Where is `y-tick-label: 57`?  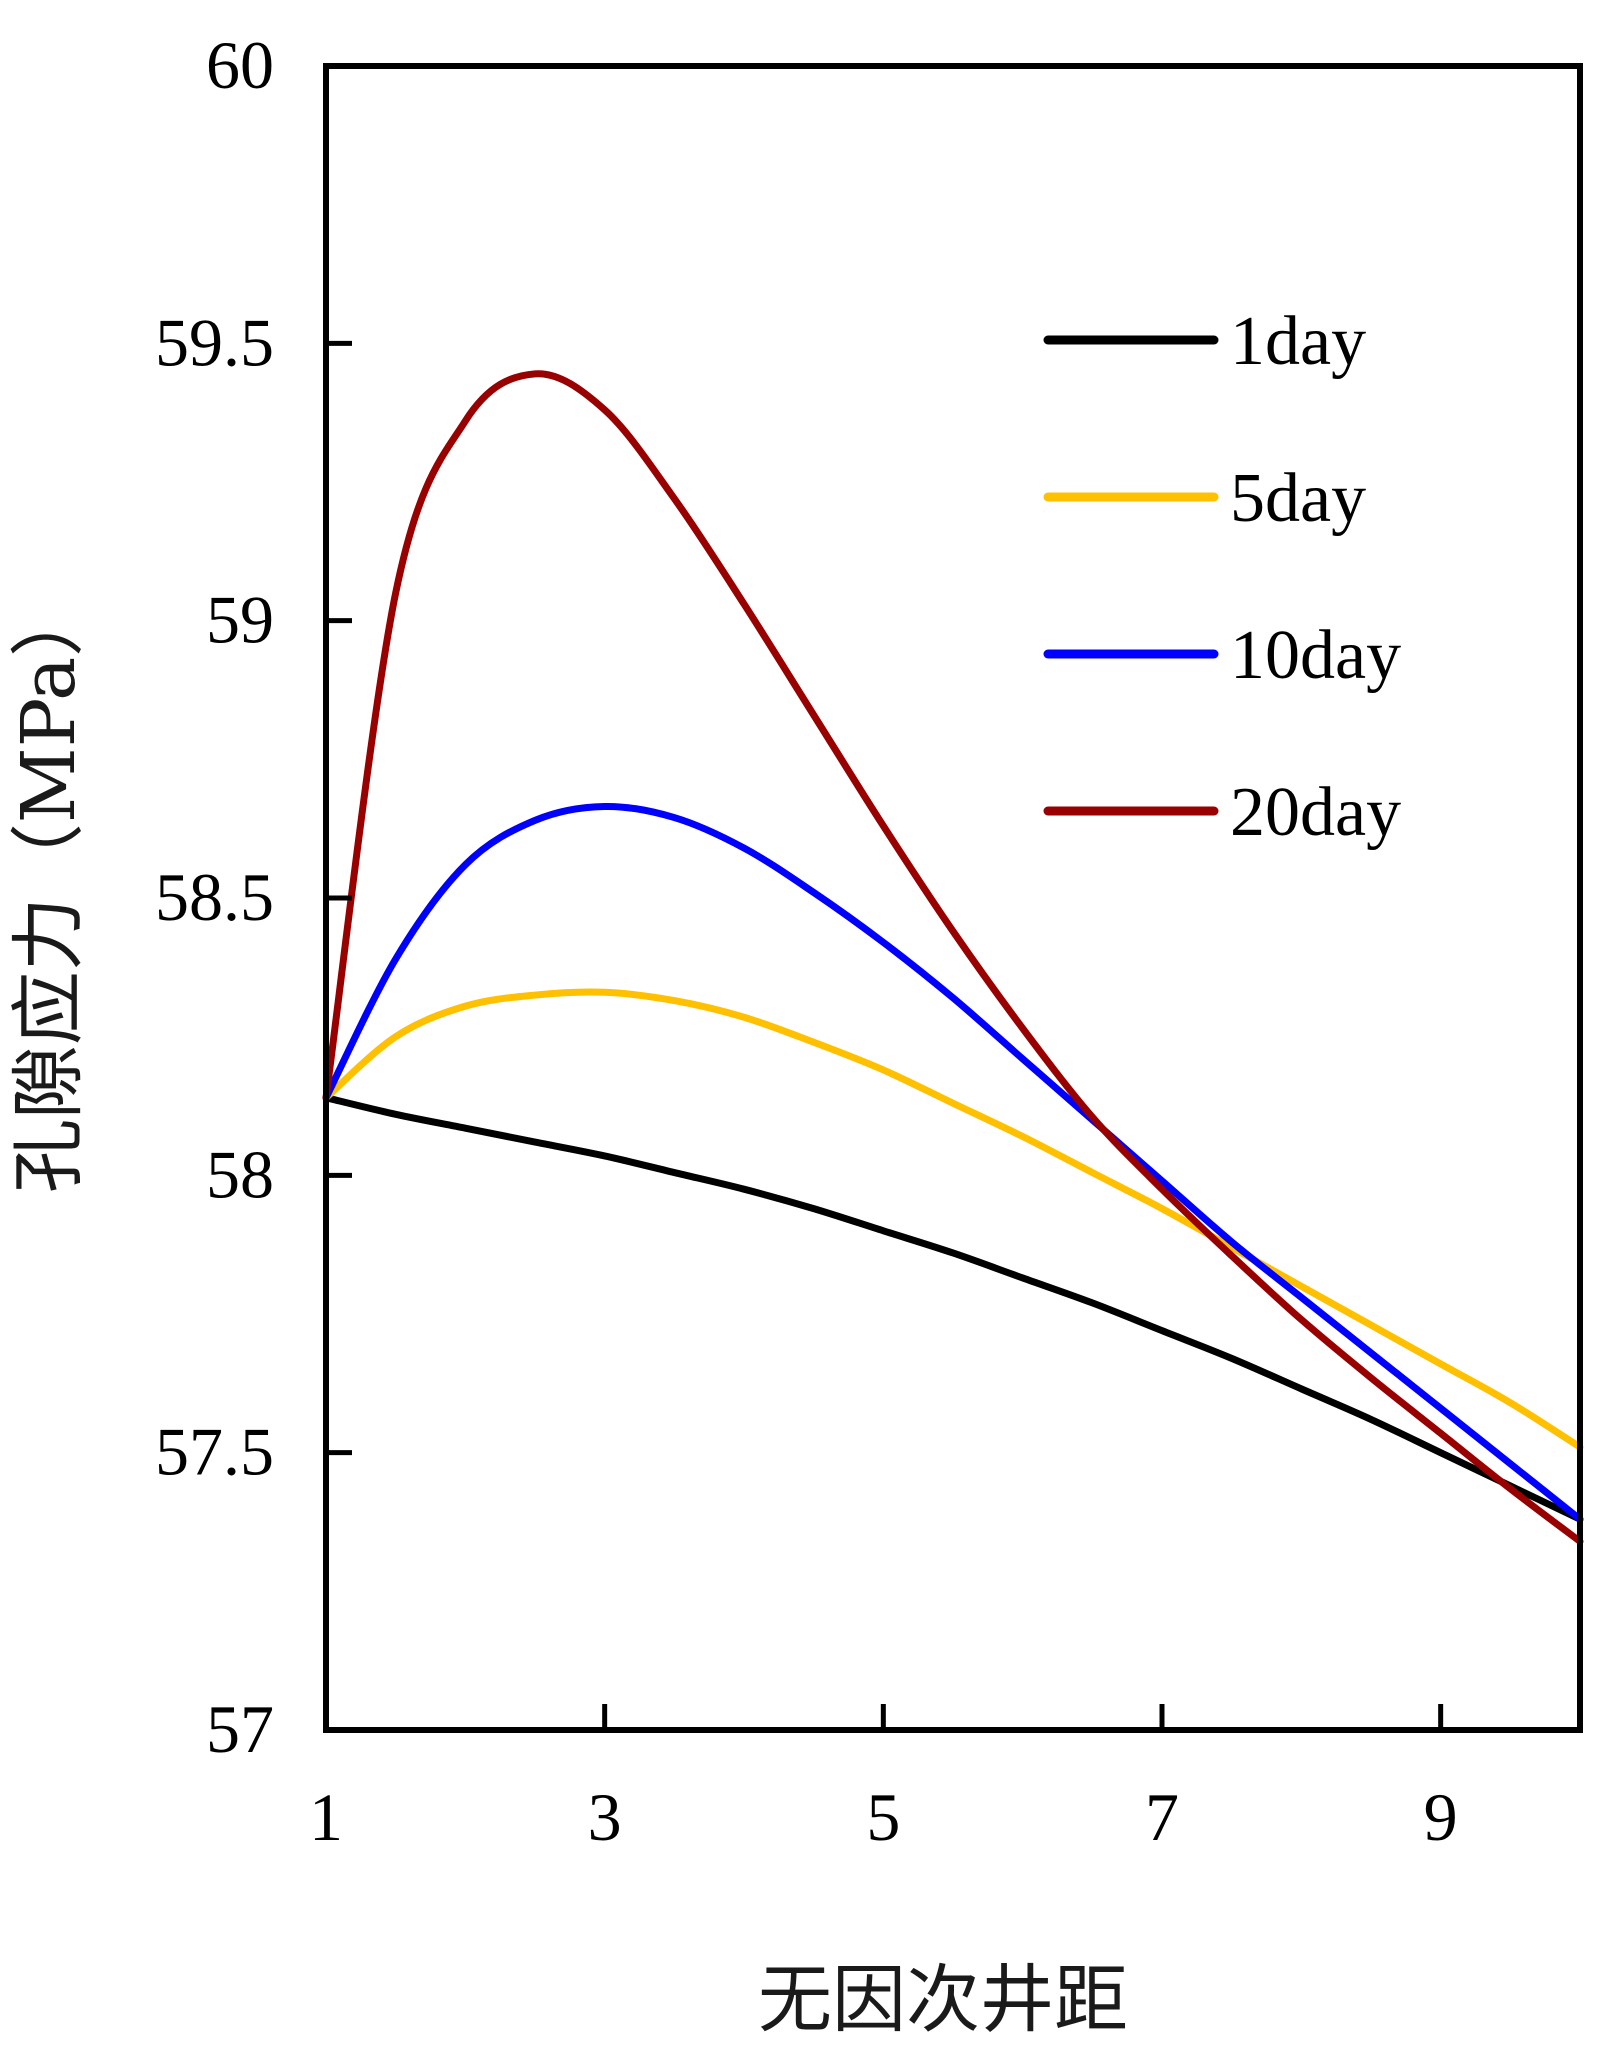 y-tick-label: 57 is located at coordinates (240, 1729).